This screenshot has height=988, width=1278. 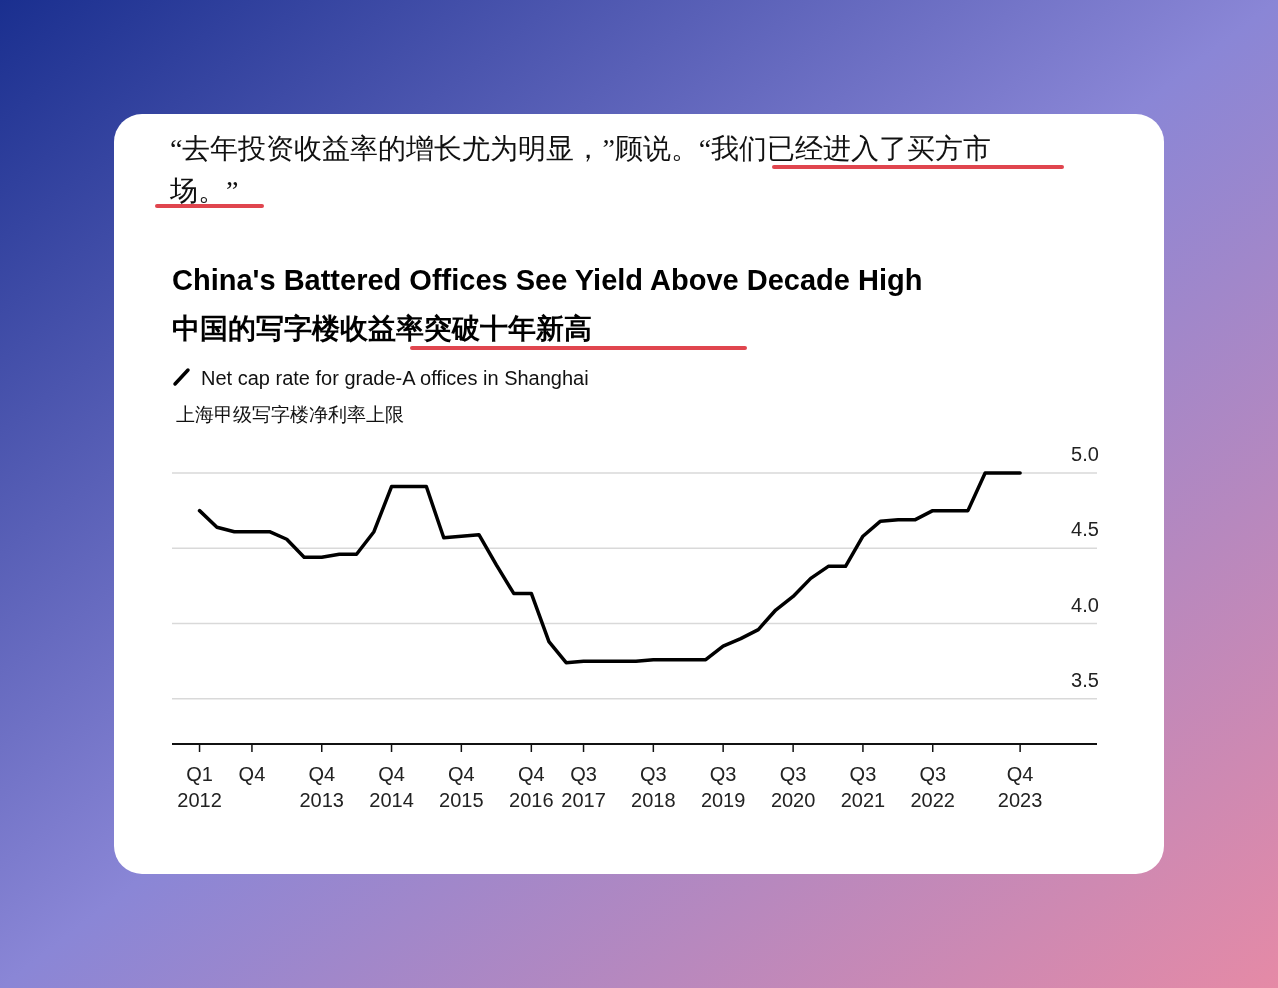 What do you see at coordinates (723, 787) in the screenshot?
I see `x-tick-label: Q3 2019` at bounding box center [723, 787].